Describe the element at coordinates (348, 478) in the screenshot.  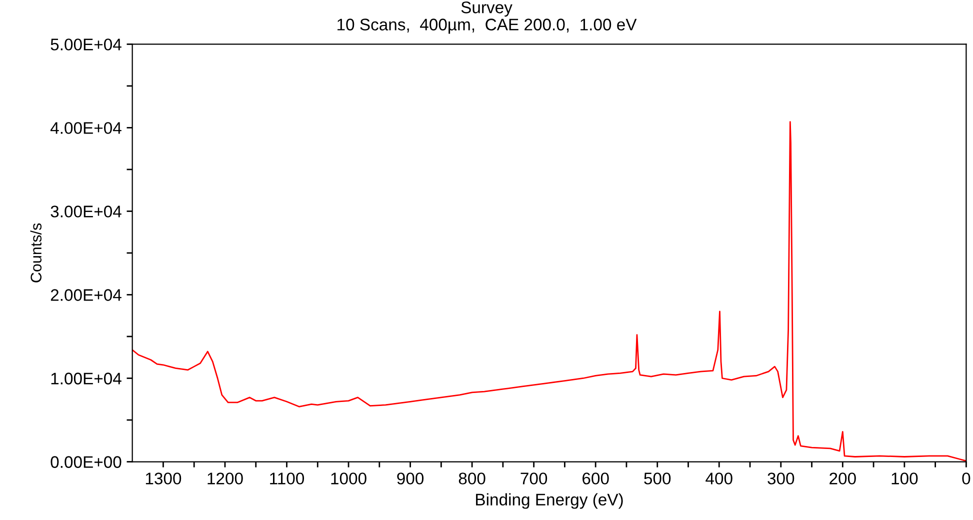
I see `x-tick-label: 1000` at that location.